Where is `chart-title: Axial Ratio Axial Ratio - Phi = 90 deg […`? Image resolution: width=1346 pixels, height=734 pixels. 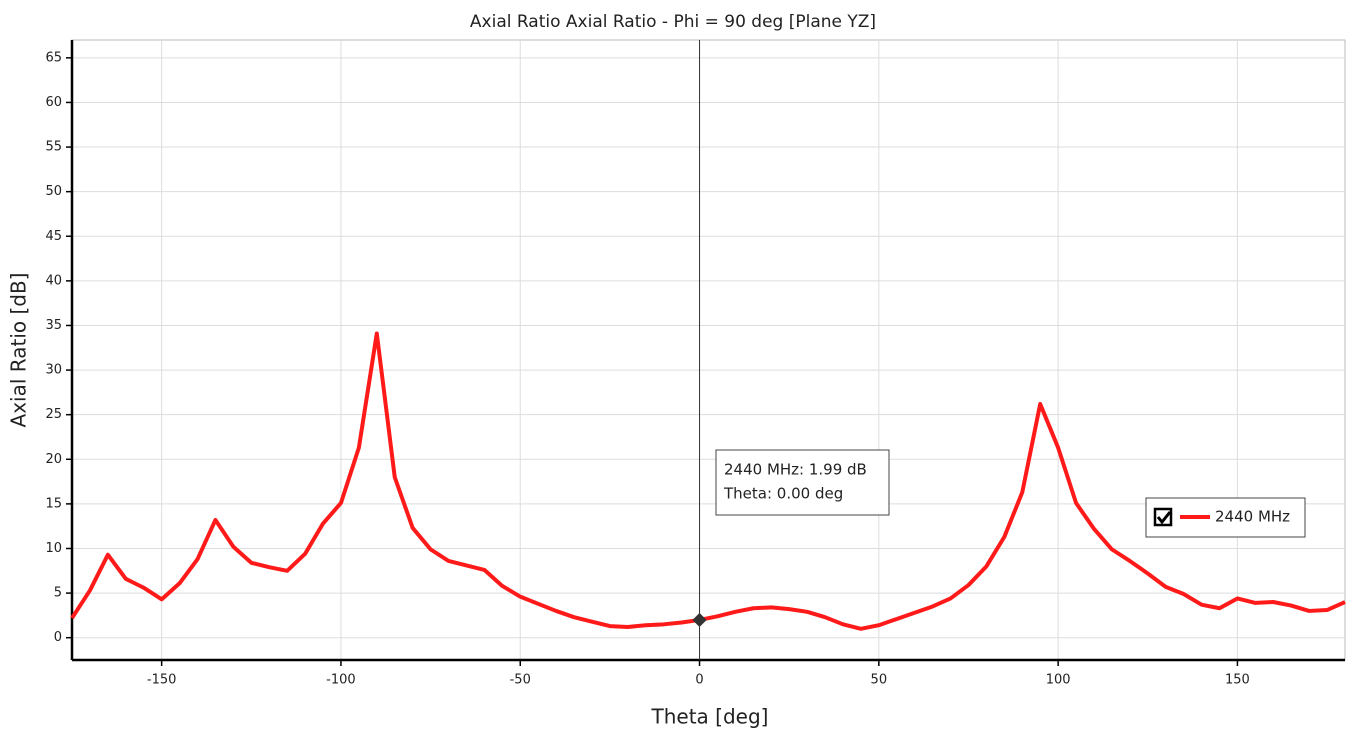
chart-title: Axial Ratio Axial Ratio - Phi = 90 deg [… is located at coordinates (673, 22).